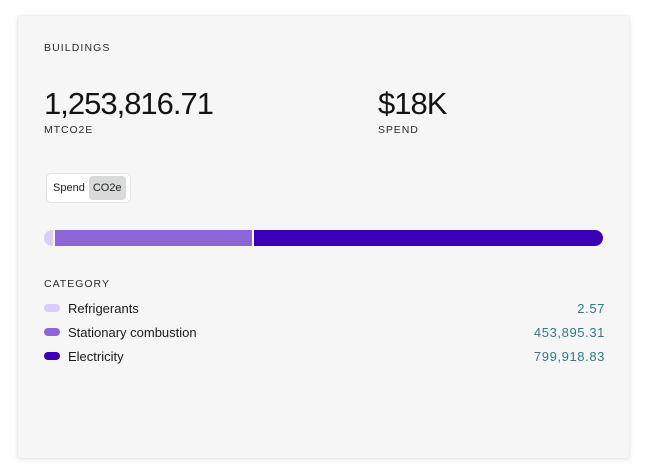 This screenshot has height=476, width=649. Describe the element at coordinates (52, 308) in the screenshot. I see `refrigerants-swatch` at that location.